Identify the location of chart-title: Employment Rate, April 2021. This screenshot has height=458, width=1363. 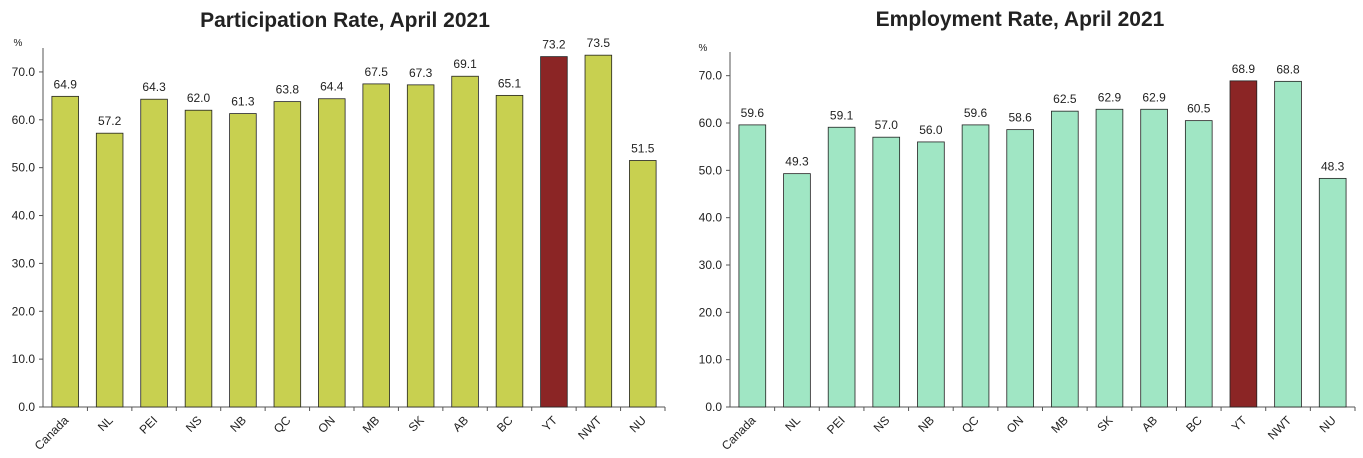
(1020, 19).